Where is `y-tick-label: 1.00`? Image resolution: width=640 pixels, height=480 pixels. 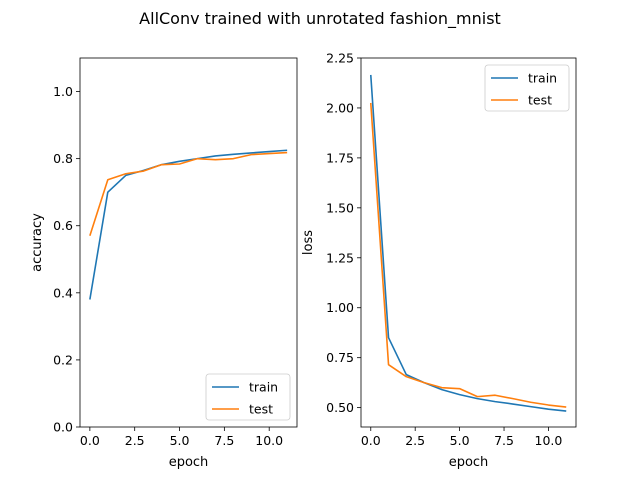 y-tick-label: 1.00 is located at coordinates (340, 307).